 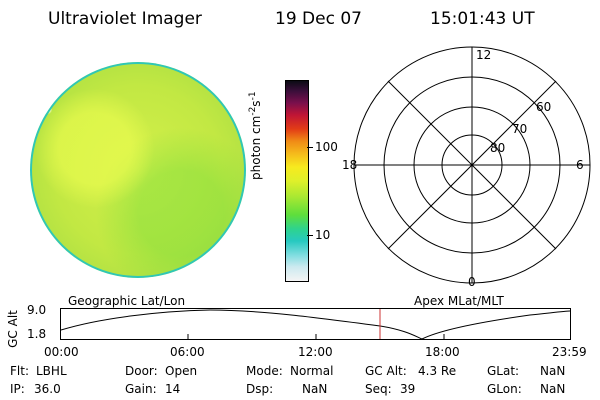 I want to click on timeline-left-label: Geographic Lat/Lon, so click(x=127, y=301).